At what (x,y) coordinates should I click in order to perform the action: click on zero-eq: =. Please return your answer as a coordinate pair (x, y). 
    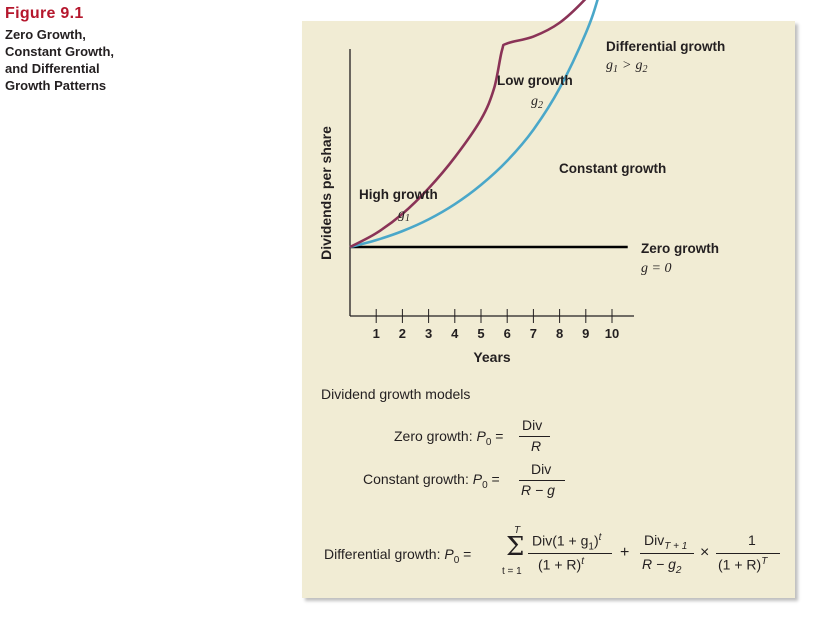
    Looking at the image, I should click on (499, 436).